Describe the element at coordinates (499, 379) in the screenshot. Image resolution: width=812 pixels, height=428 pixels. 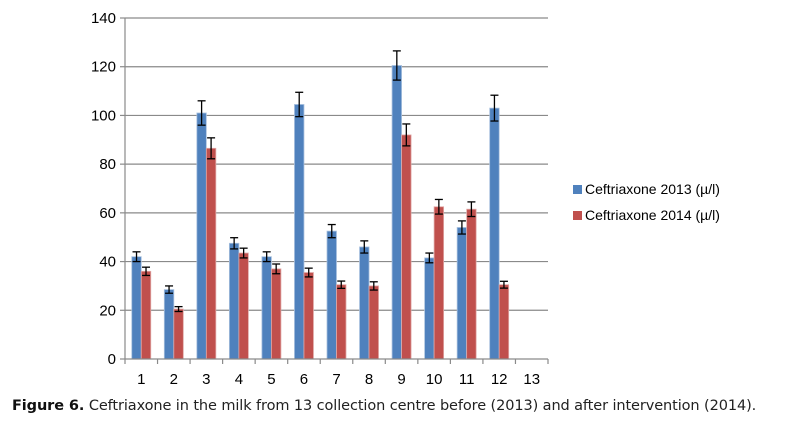
I see `x-tick-label-12: 12` at that location.